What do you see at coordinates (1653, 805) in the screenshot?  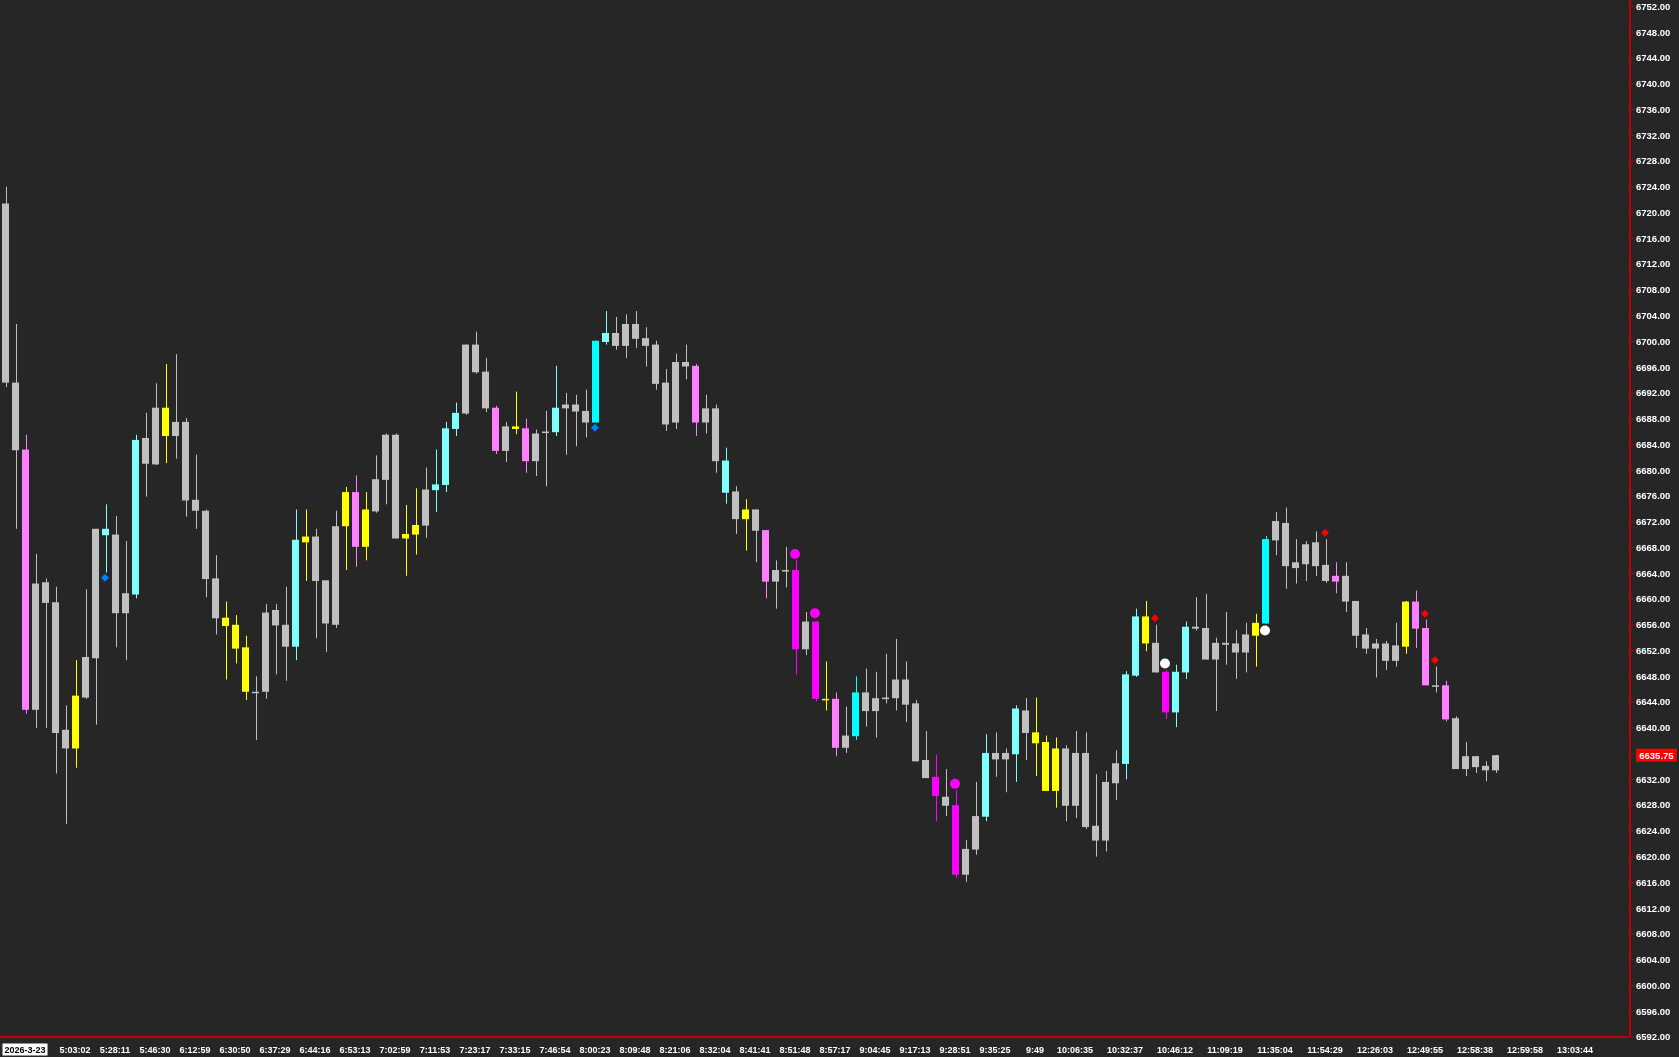 I see `y-tick-label: 6628.00` at bounding box center [1653, 805].